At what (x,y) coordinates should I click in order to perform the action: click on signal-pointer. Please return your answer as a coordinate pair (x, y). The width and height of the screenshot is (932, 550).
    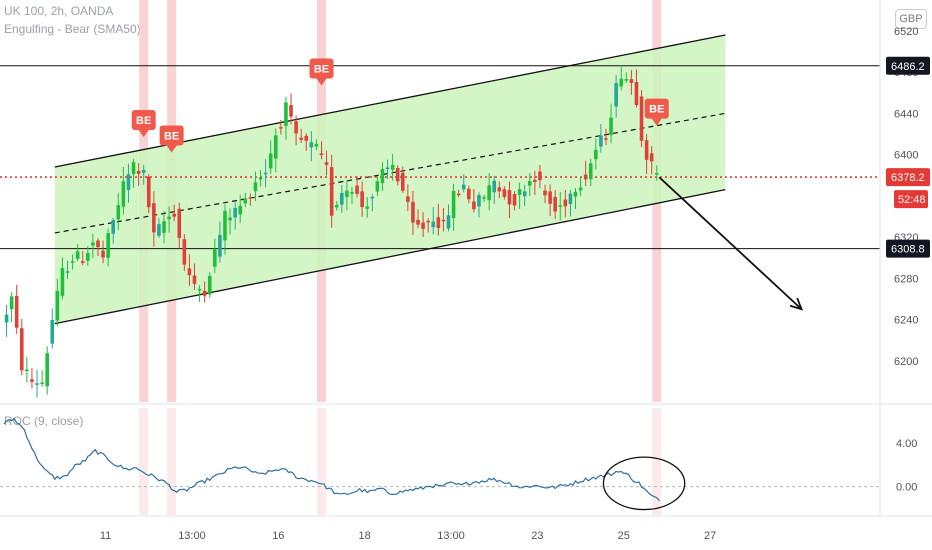
    Looking at the image, I should click on (321, 82).